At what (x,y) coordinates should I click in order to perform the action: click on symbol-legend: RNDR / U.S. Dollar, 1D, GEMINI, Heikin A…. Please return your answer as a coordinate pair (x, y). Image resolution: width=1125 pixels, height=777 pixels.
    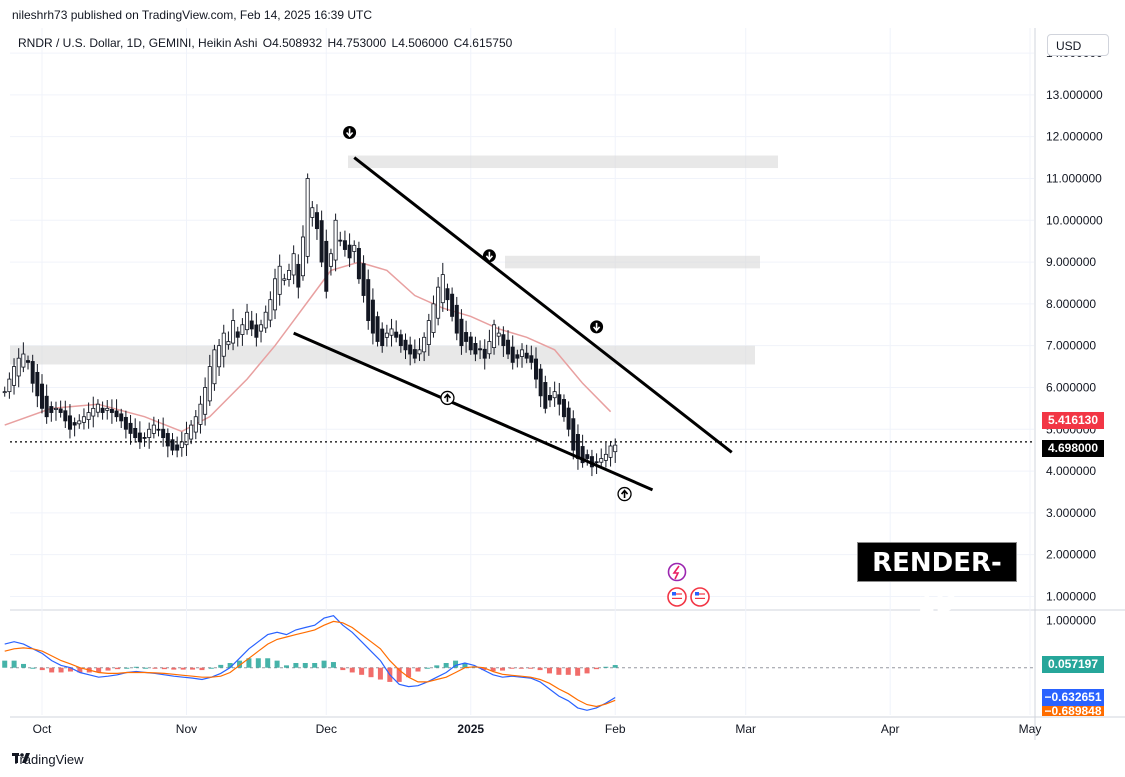
    Looking at the image, I should click on (266, 43).